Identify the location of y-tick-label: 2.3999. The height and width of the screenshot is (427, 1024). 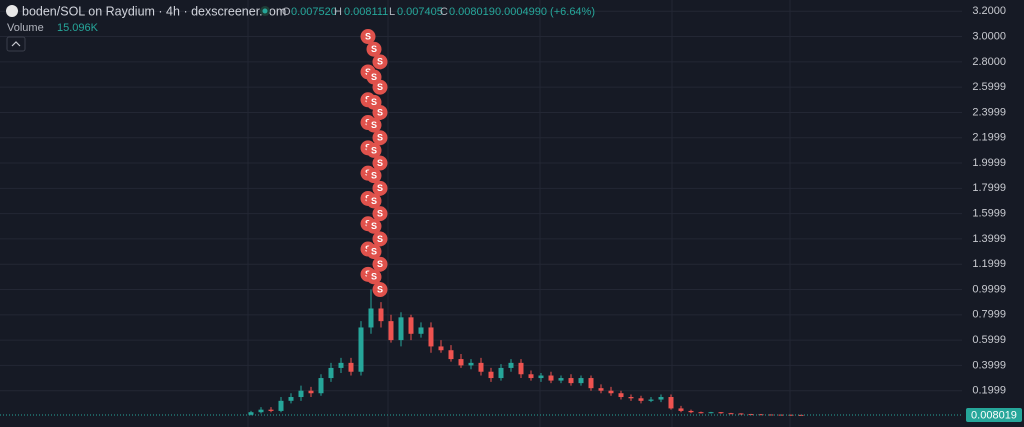
(989, 112).